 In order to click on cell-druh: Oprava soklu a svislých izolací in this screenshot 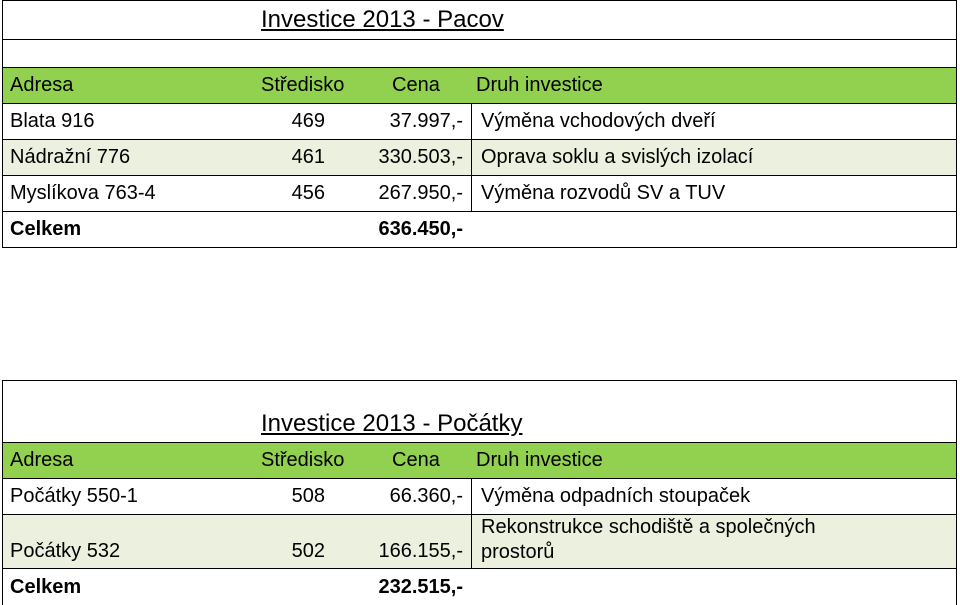, I will do `click(617, 157)`.